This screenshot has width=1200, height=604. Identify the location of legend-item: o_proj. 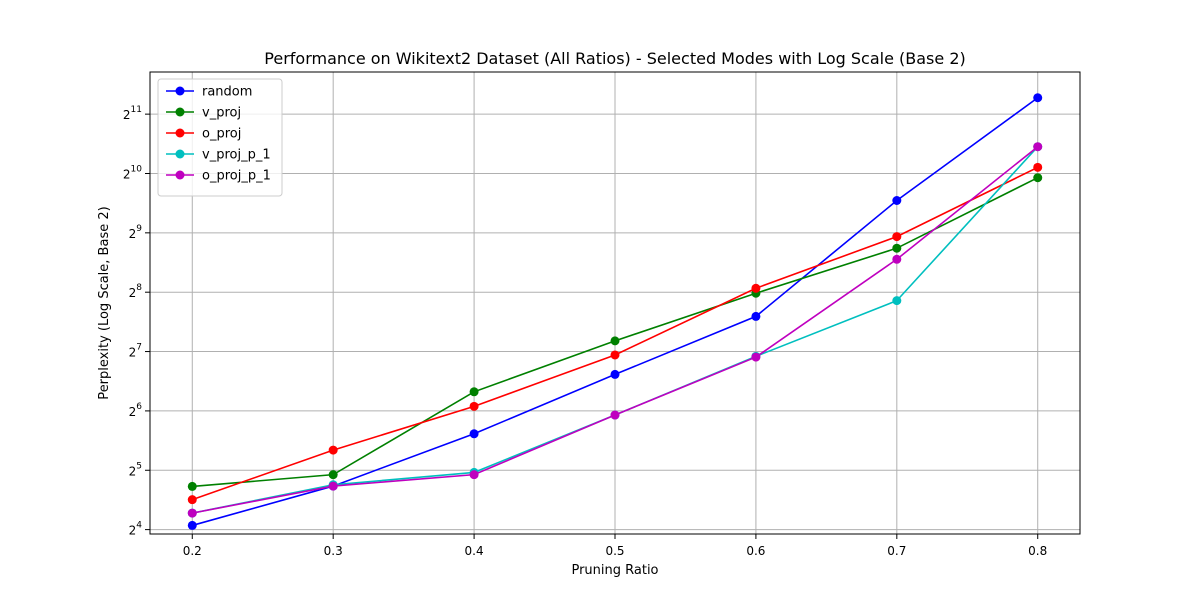
(203, 134).